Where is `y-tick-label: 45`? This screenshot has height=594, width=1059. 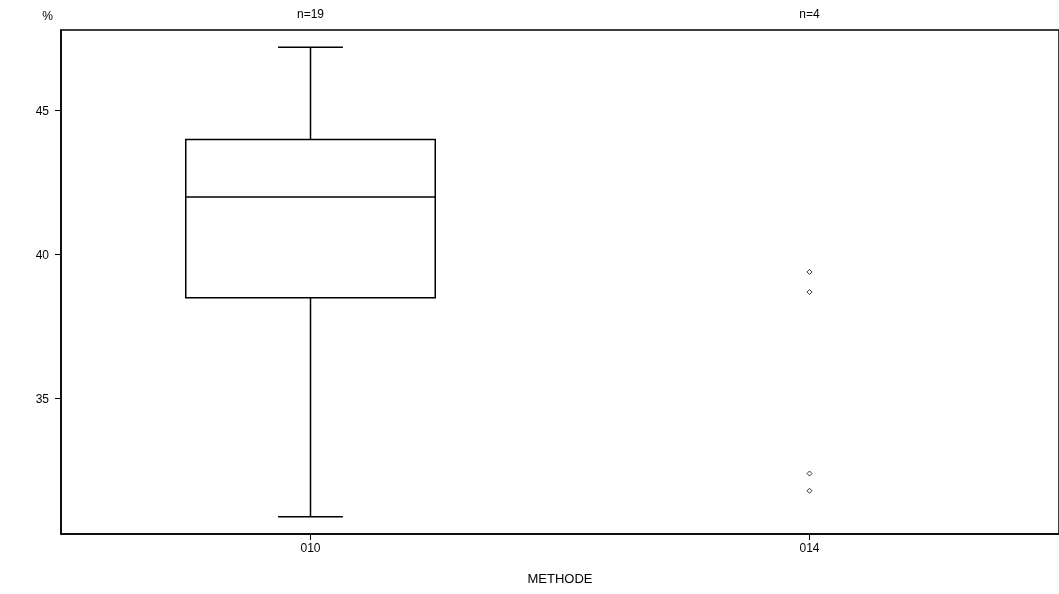 y-tick-label: 45 is located at coordinates (42, 110).